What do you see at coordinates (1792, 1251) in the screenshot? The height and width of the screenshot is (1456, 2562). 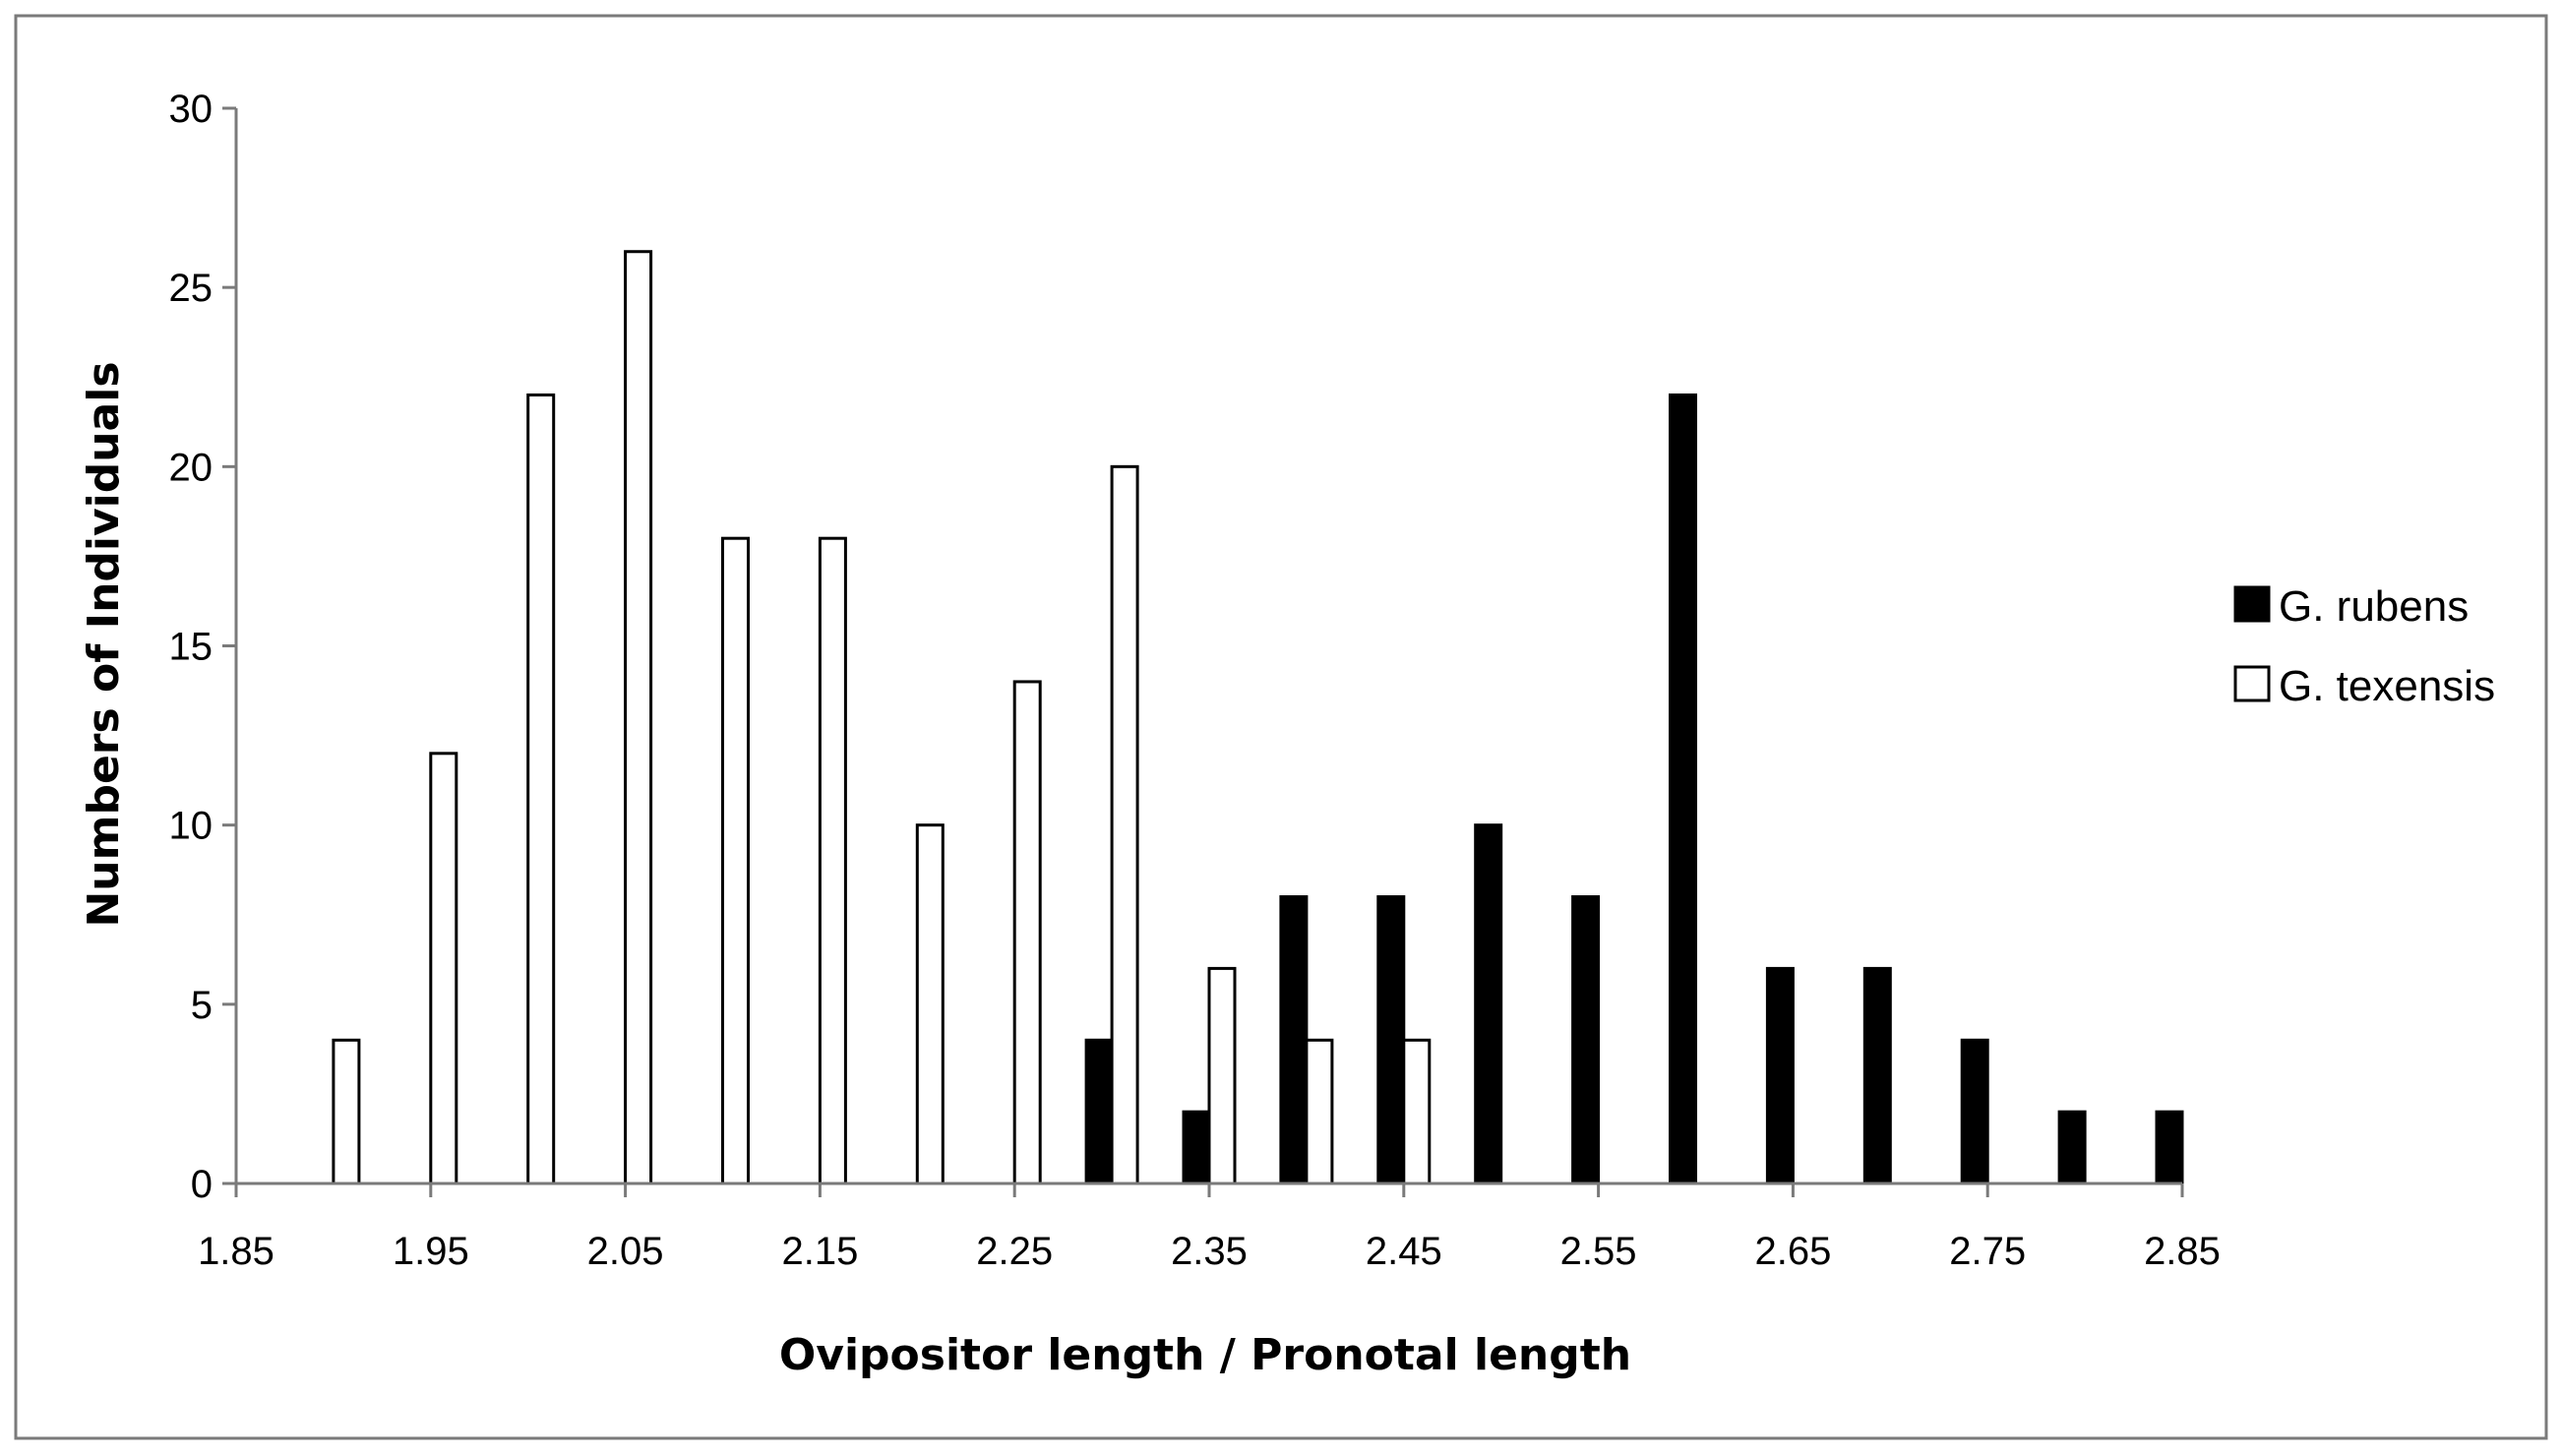 I see `x-tick-label: 2.65` at bounding box center [1792, 1251].